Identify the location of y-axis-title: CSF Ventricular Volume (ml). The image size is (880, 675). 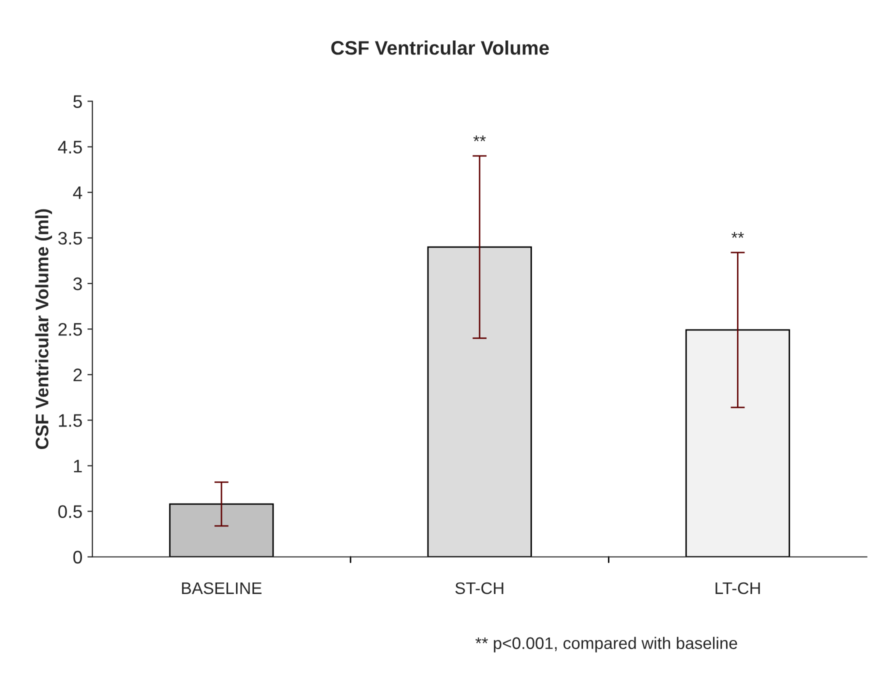
(43, 329).